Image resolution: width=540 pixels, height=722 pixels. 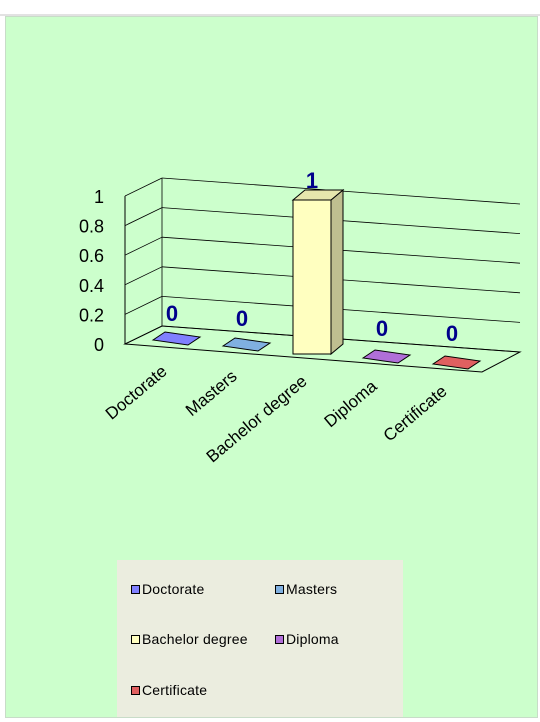 I want to click on legend-item-diploma: Diploma, so click(x=307, y=639).